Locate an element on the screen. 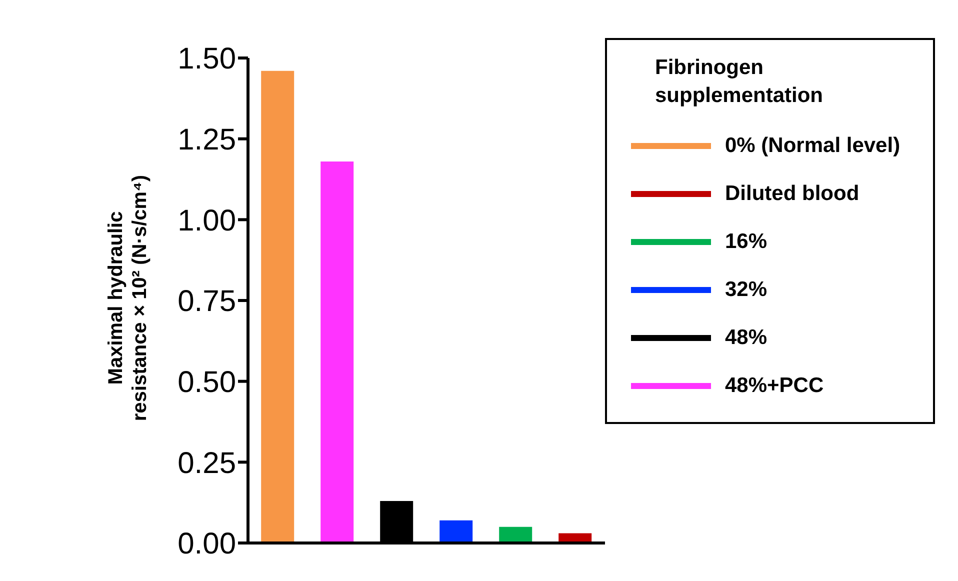  y-tick-label: 0.25 is located at coordinates (207, 463).